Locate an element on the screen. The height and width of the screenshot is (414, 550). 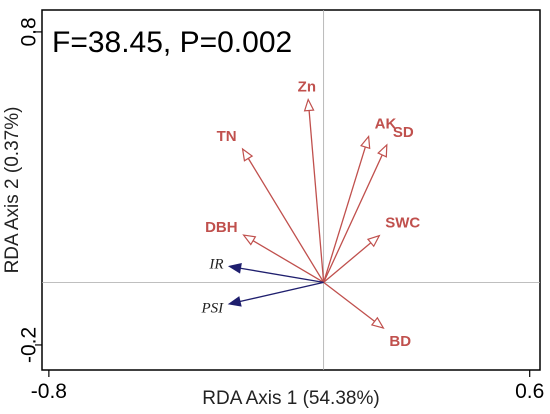
vector-bd: BD is located at coordinates (367, 315).